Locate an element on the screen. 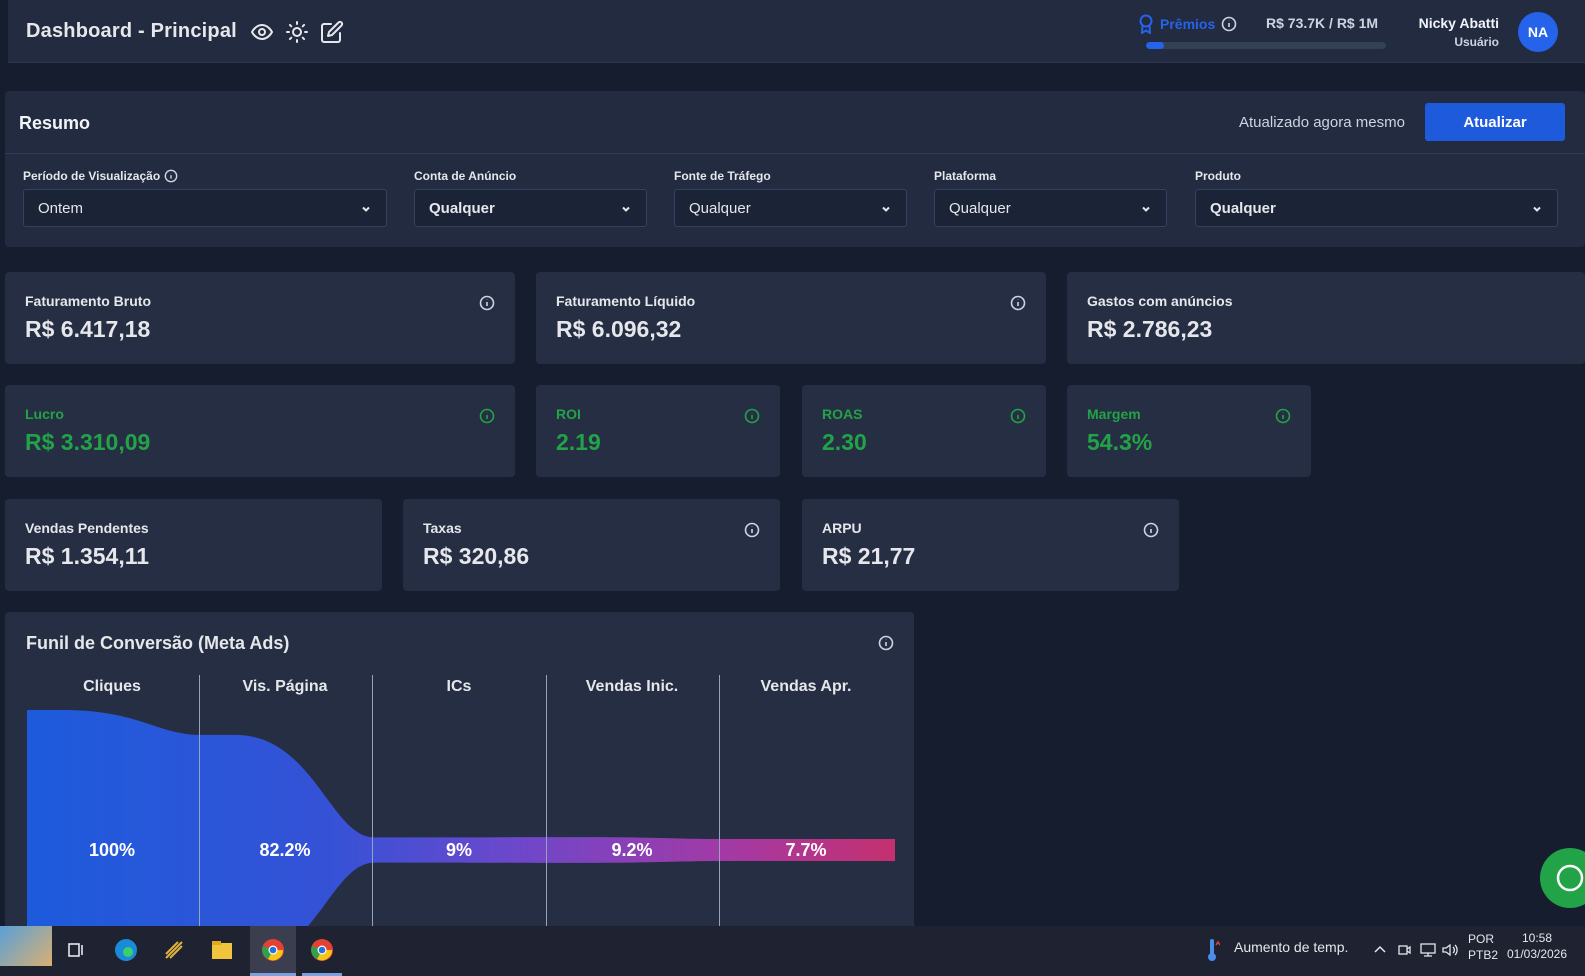 The width and height of the screenshot is (1585, 976). card-label: ROAS is located at coordinates (842, 414).